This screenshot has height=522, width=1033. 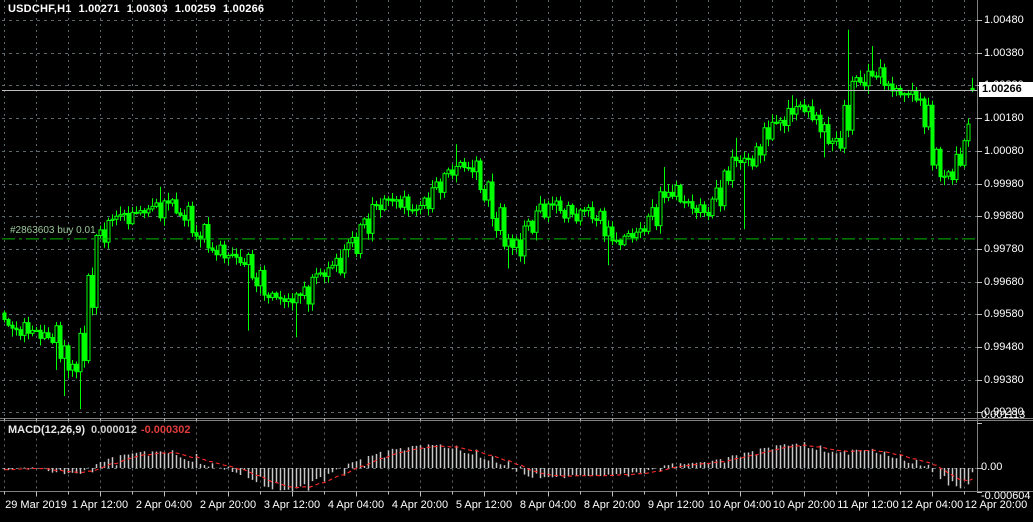 What do you see at coordinates (484, 505) in the screenshot?
I see `time-axis-label: 5 Apr 12:00` at bounding box center [484, 505].